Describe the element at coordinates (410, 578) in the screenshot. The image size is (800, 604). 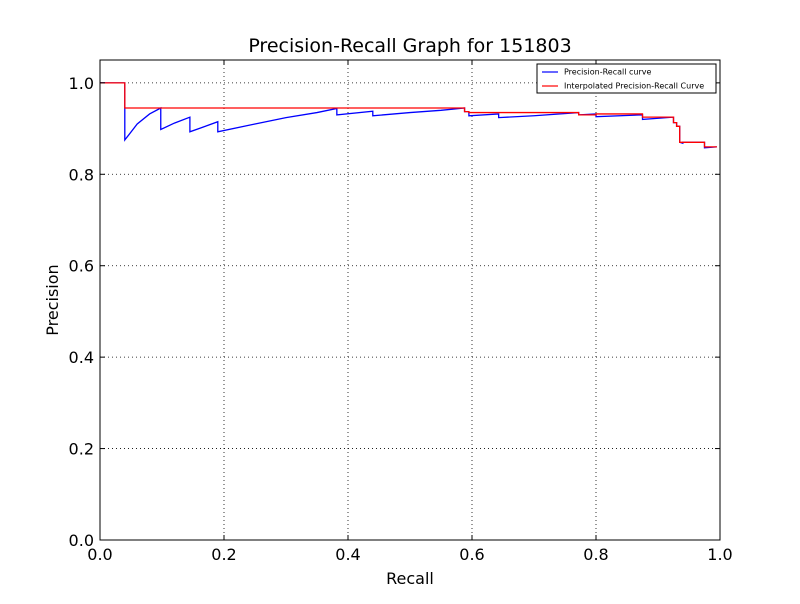
I see `x-axis-label: Recall` at that location.